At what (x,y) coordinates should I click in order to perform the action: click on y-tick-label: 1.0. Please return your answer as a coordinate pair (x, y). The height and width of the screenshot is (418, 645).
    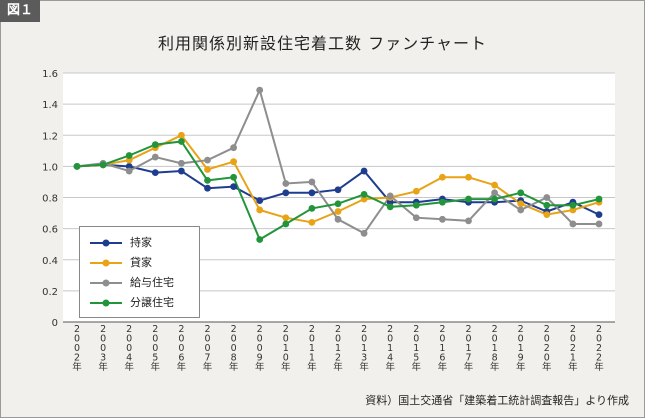
    Looking at the image, I should click on (50, 167).